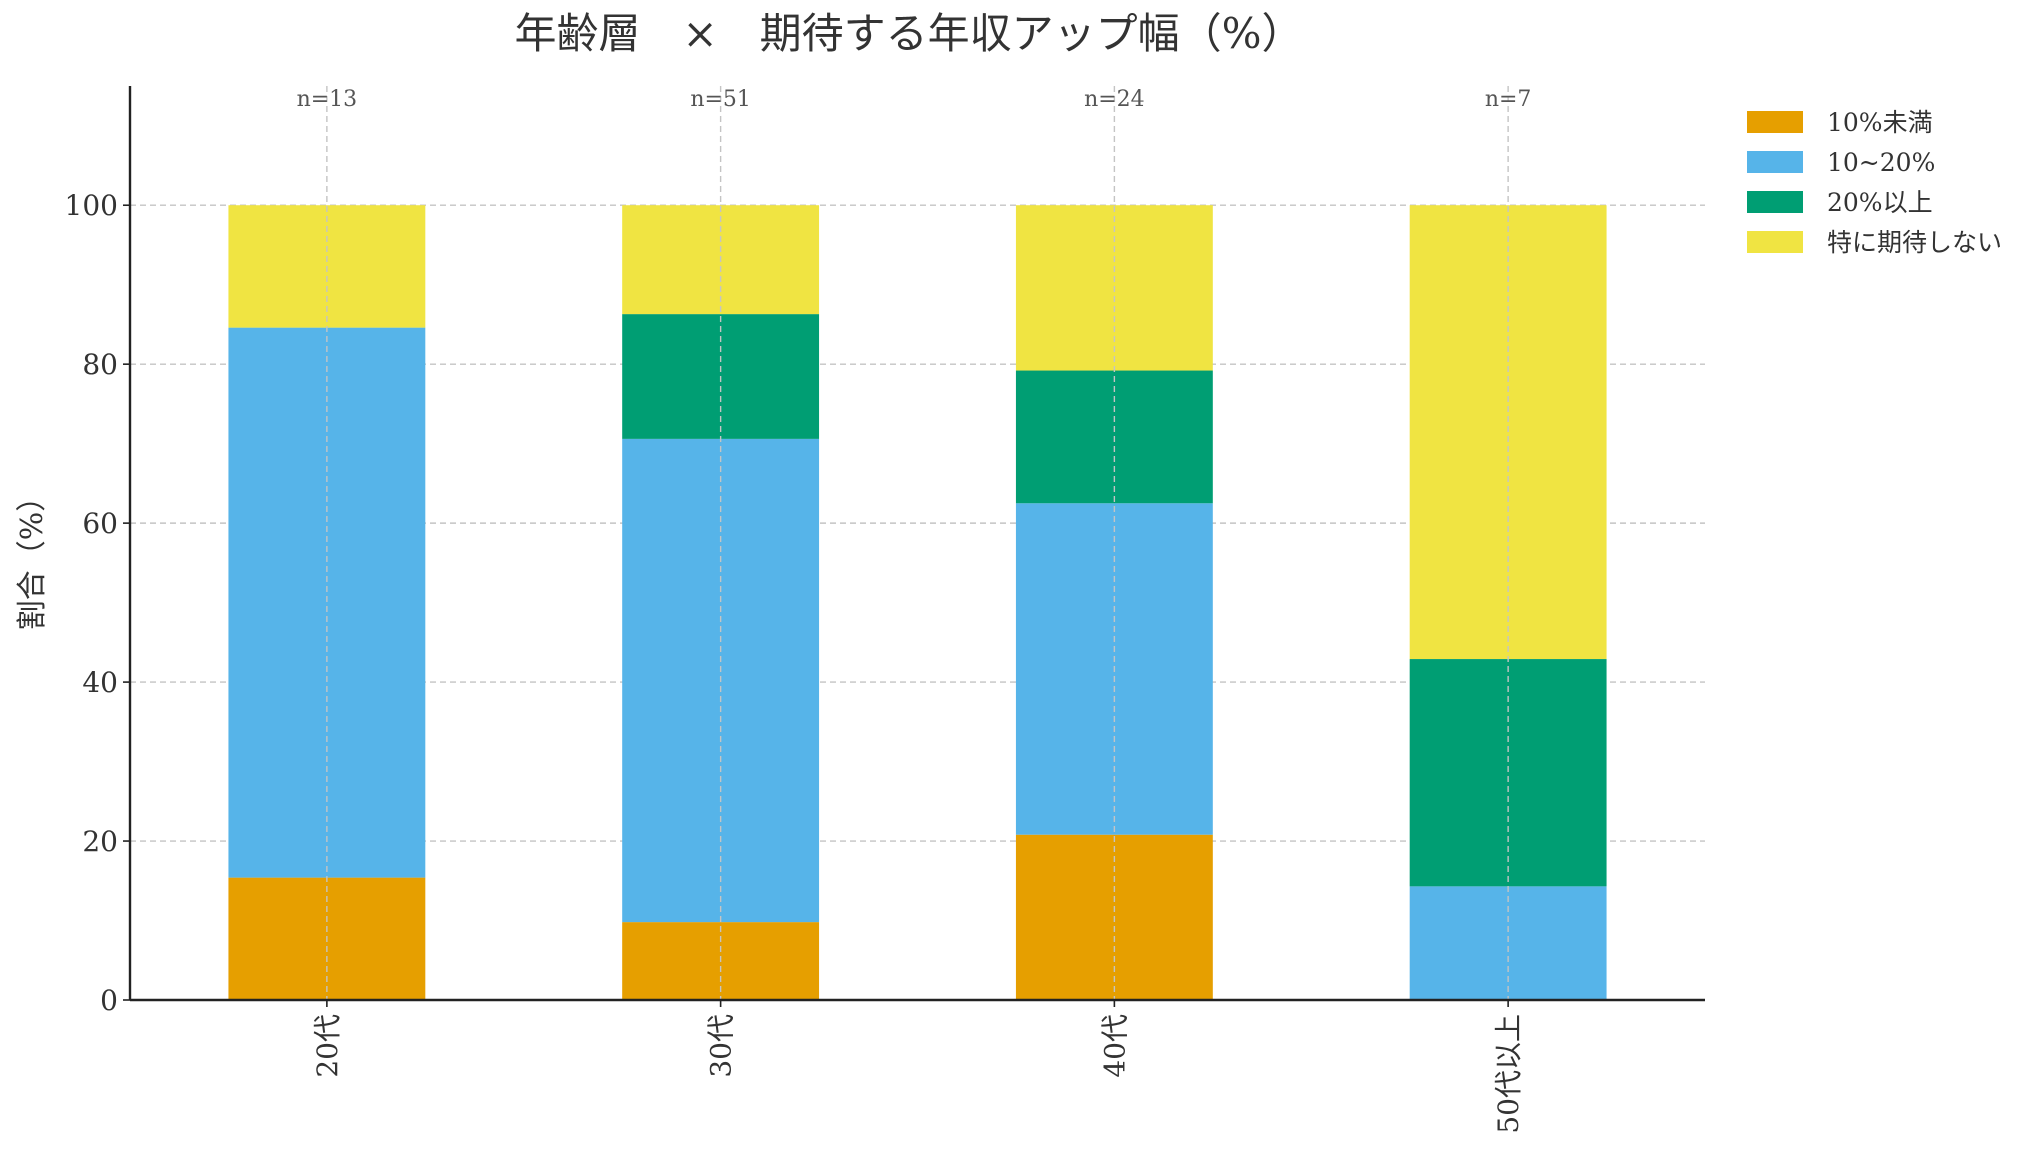 The image size is (2044, 1170). I want to click on legend-label: 20%以上, so click(1880, 202).